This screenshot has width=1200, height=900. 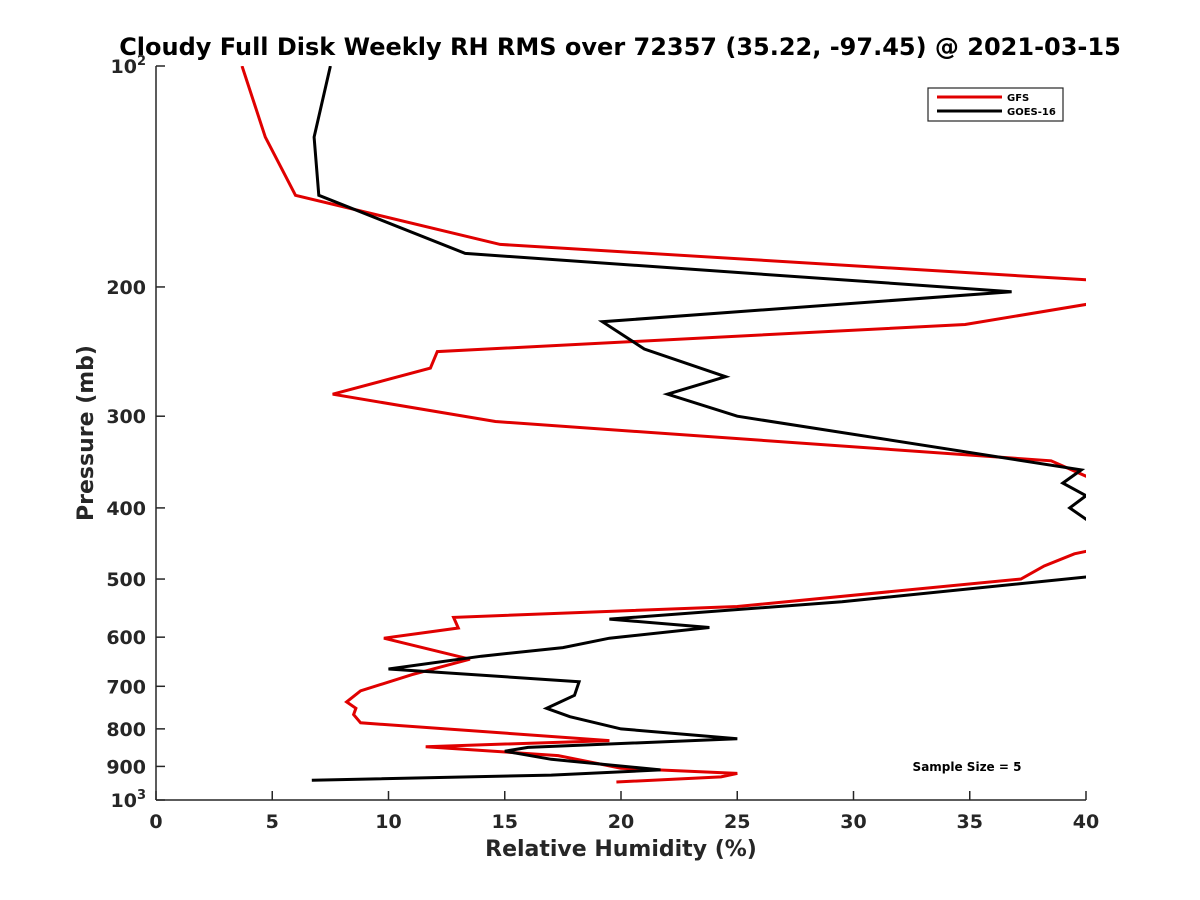 What do you see at coordinates (621, 822) in the screenshot?
I see `x-tick-label: 20` at bounding box center [621, 822].